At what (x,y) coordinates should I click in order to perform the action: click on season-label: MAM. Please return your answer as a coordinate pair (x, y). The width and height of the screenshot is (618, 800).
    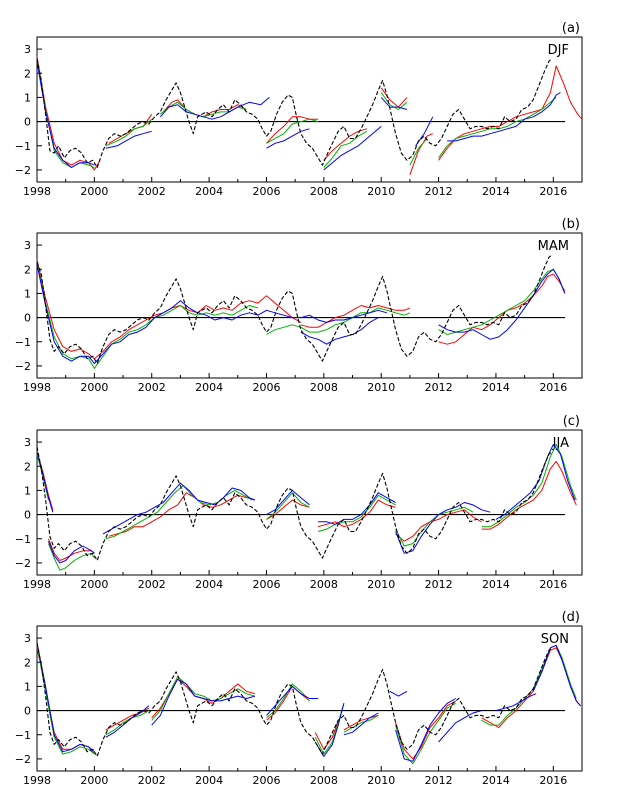
    Looking at the image, I should click on (553, 246).